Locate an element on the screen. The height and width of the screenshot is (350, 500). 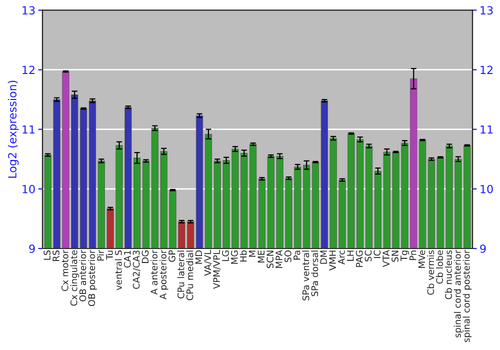
x-tick-label: IC is located at coordinates (377, 254).